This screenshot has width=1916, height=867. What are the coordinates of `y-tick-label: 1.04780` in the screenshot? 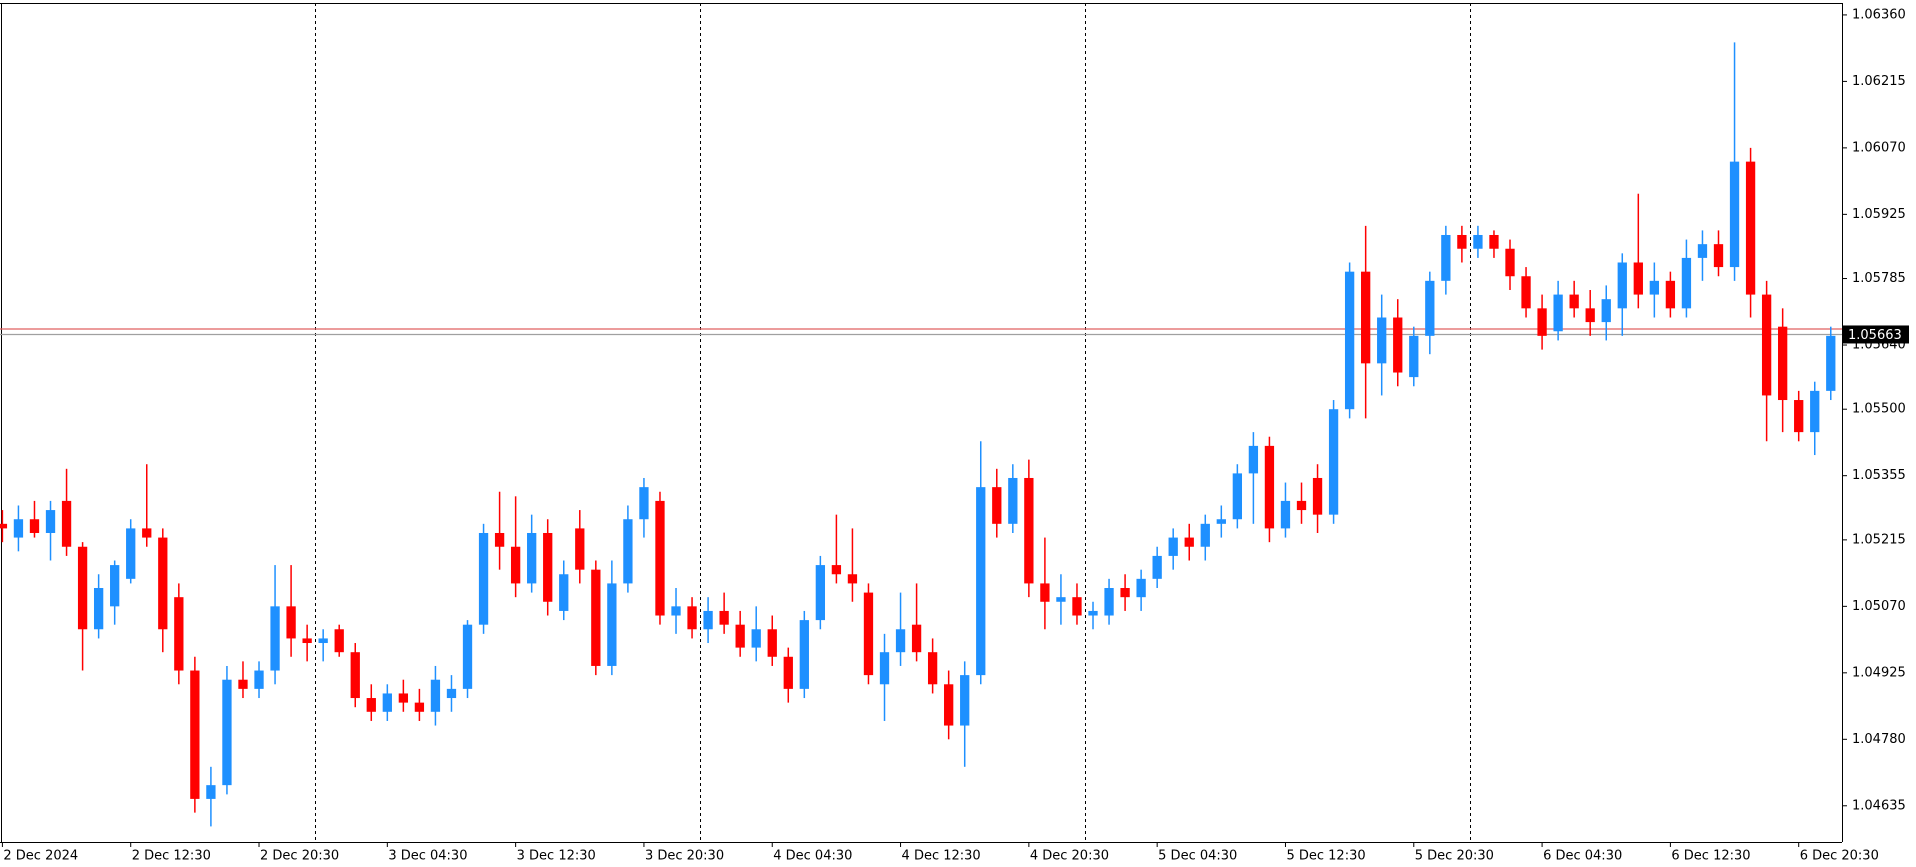 It's located at (1879, 739).